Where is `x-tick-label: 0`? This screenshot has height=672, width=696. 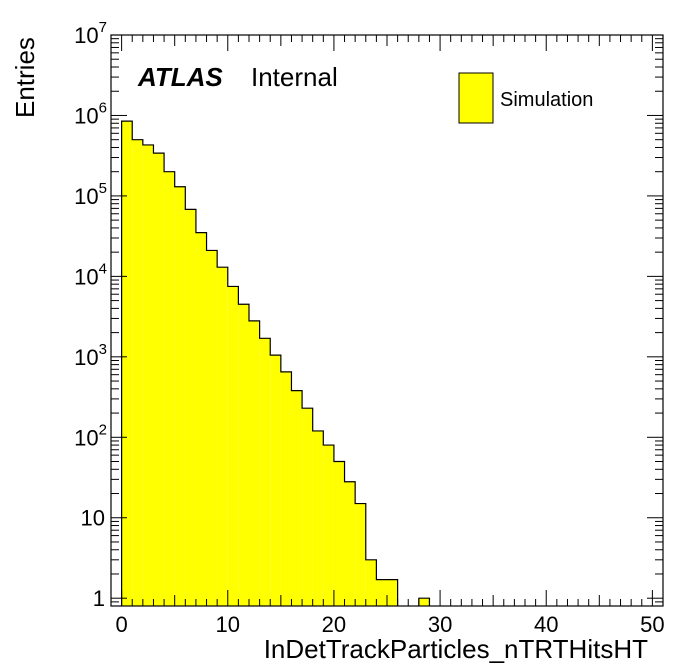
x-tick-label: 0 is located at coordinates (121, 624).